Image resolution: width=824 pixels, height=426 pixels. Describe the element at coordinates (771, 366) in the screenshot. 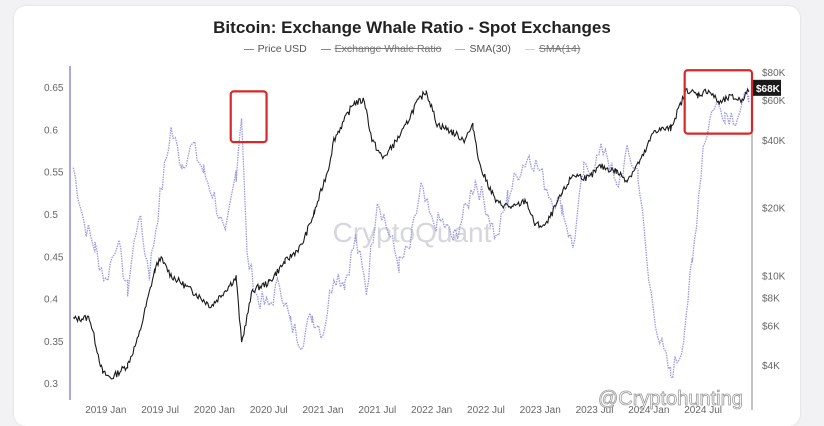

I see `y-right-tick-label: $4K` at that location.